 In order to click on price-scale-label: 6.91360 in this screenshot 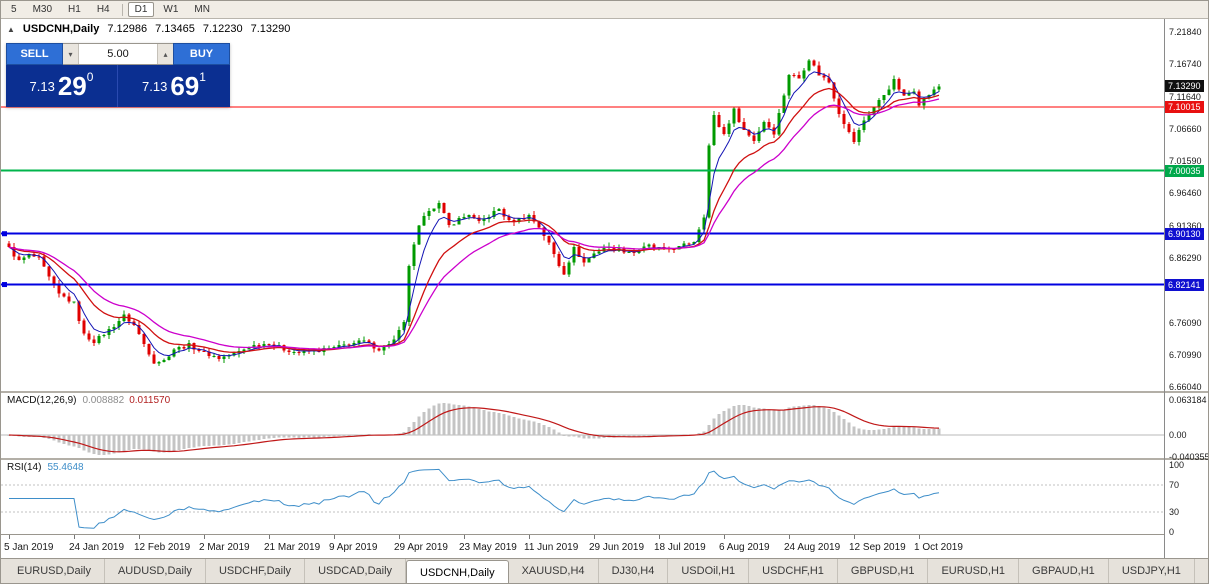, I will do `click(1185, 225)`.